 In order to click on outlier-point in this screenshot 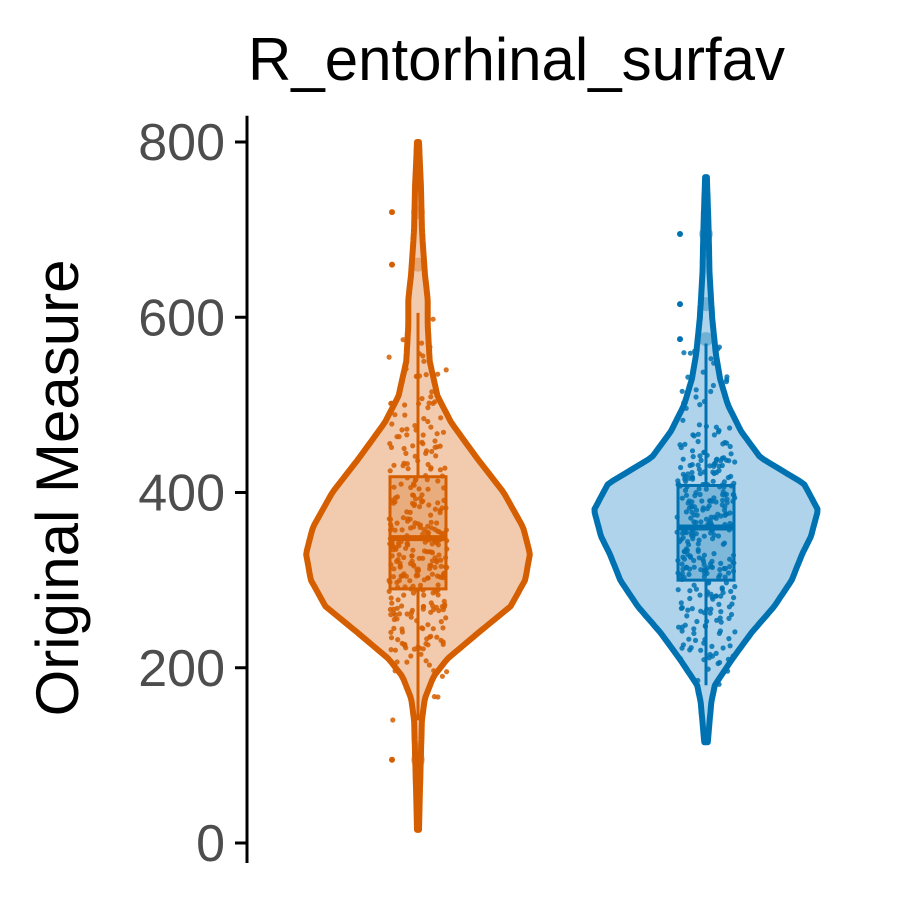, I will do `click(706, 339)`.